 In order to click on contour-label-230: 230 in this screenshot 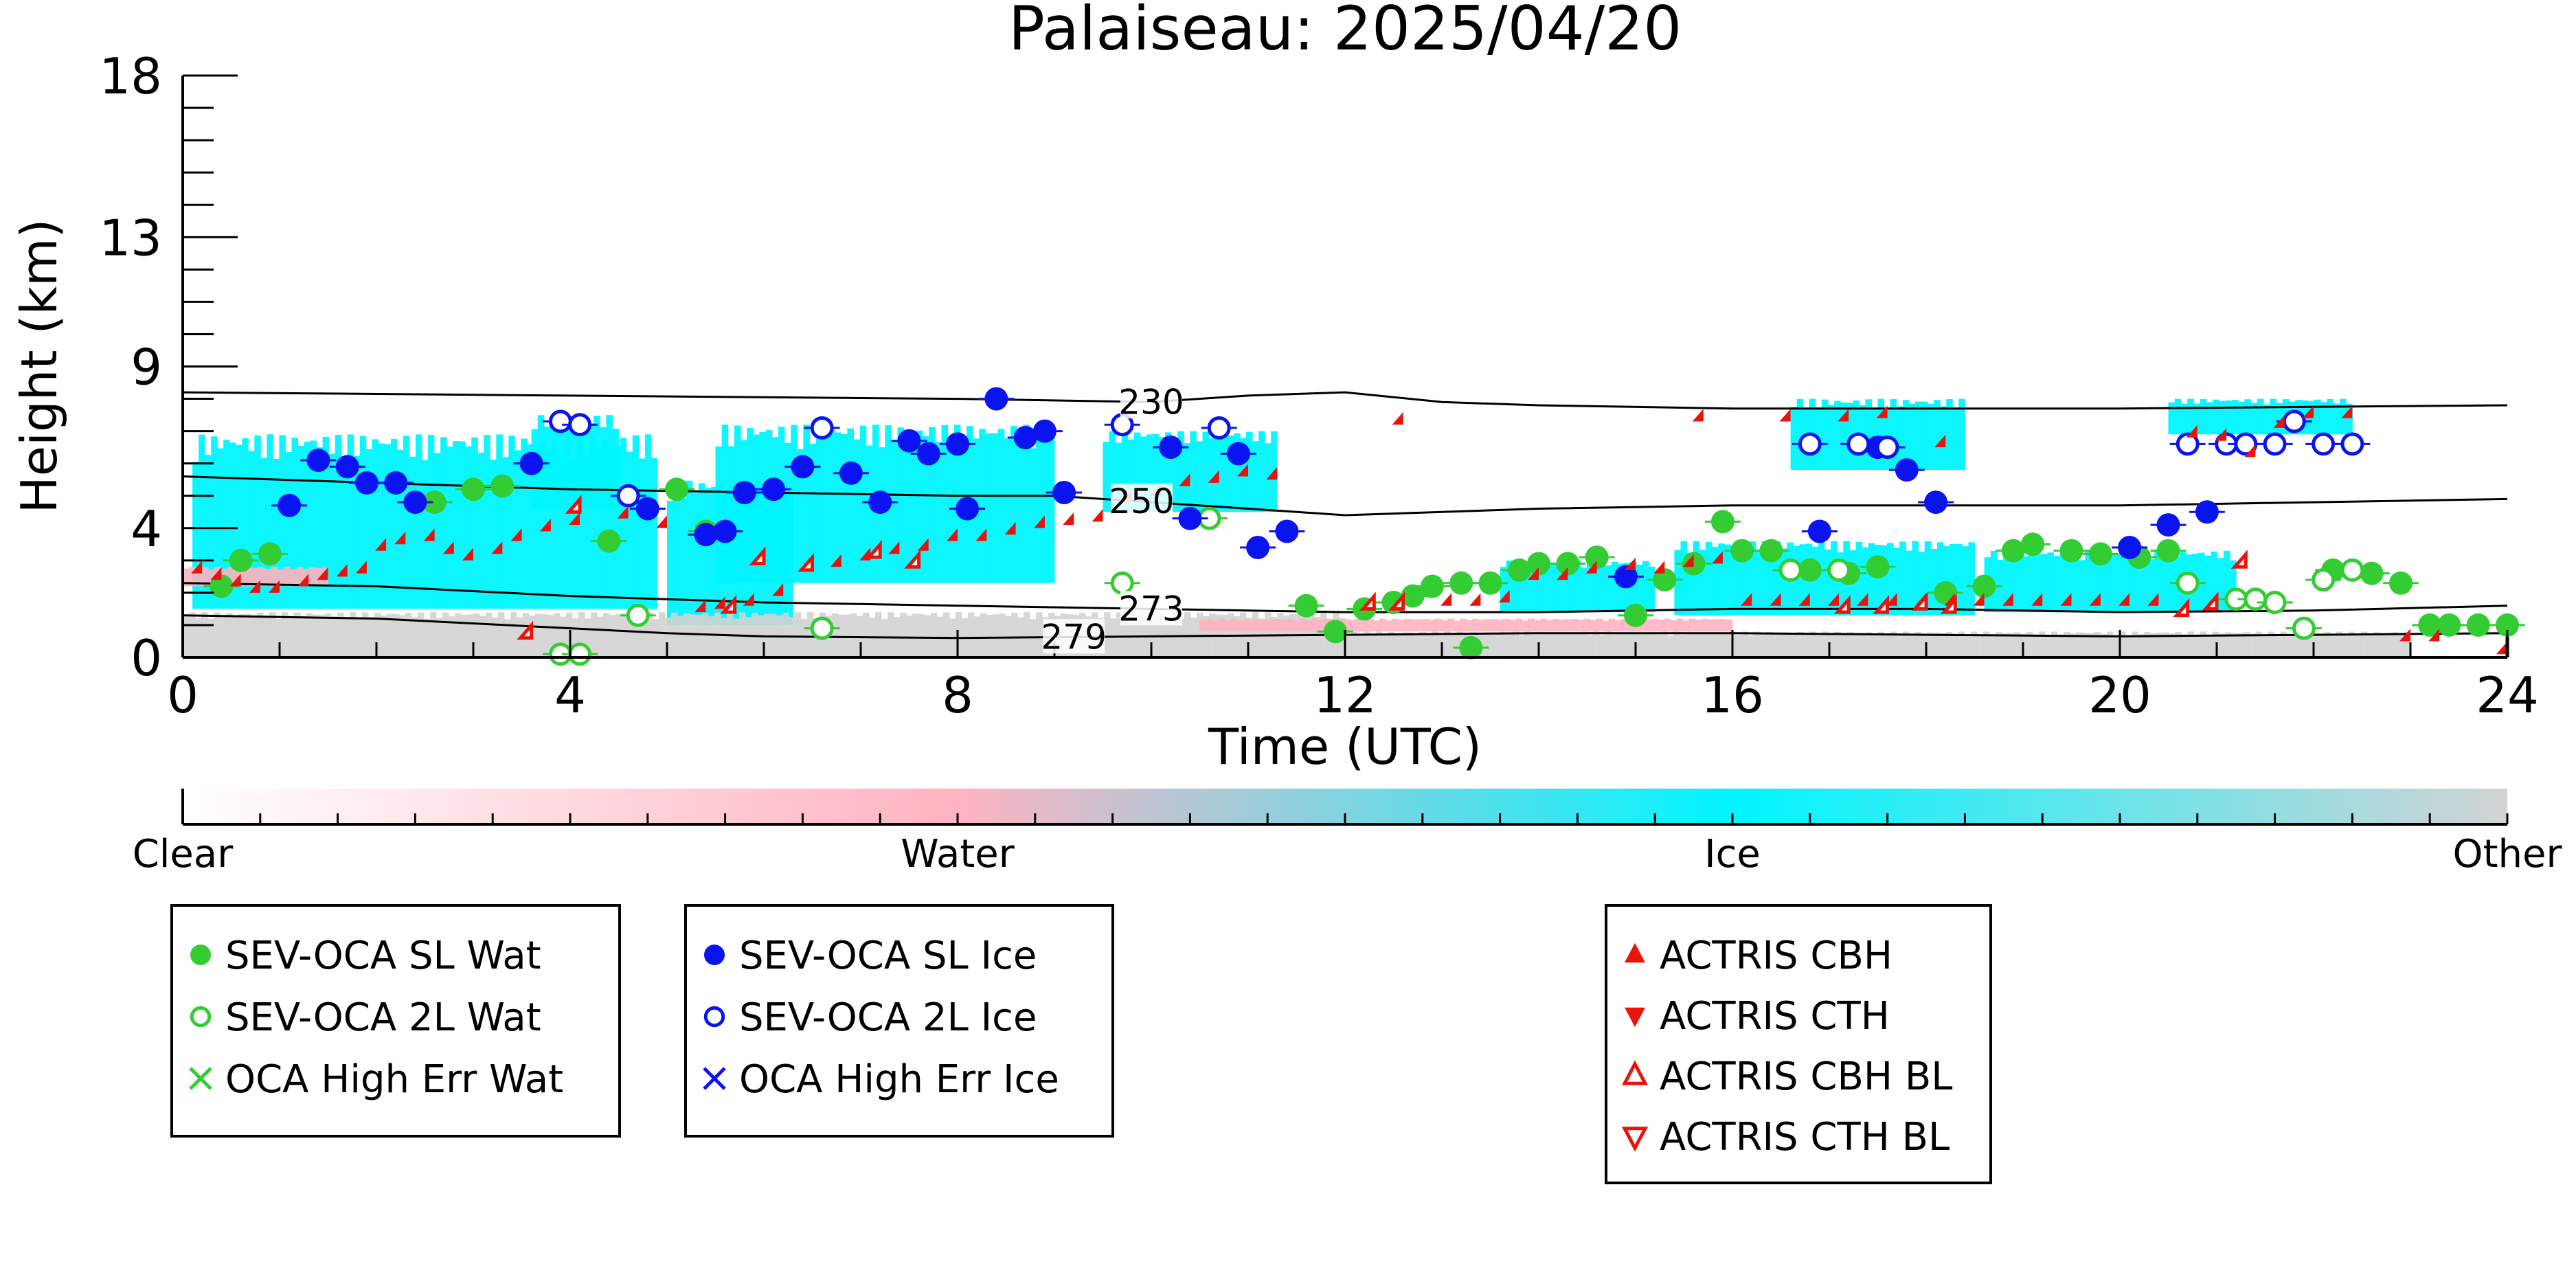, I will do `click(1151, 402)`.